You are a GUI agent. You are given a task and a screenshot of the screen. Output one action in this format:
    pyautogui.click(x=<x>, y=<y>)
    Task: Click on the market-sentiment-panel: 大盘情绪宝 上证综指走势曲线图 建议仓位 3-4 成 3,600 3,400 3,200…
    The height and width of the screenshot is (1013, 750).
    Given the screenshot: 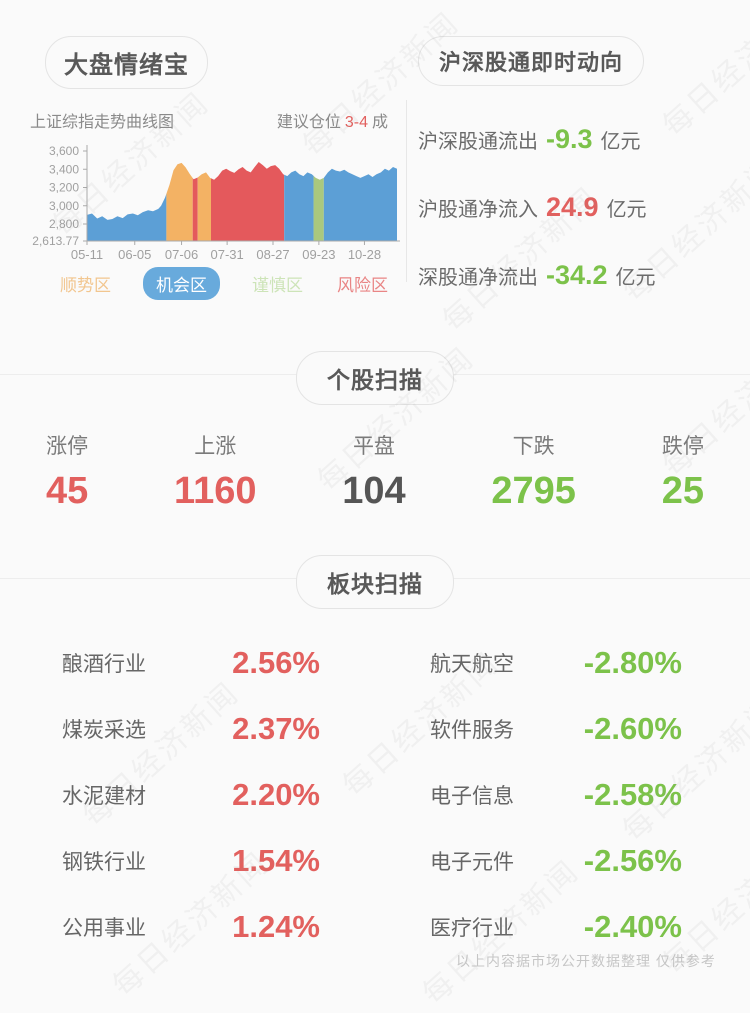 What is the action you would take?
    pyautogui.click(x=203, y=168)
    